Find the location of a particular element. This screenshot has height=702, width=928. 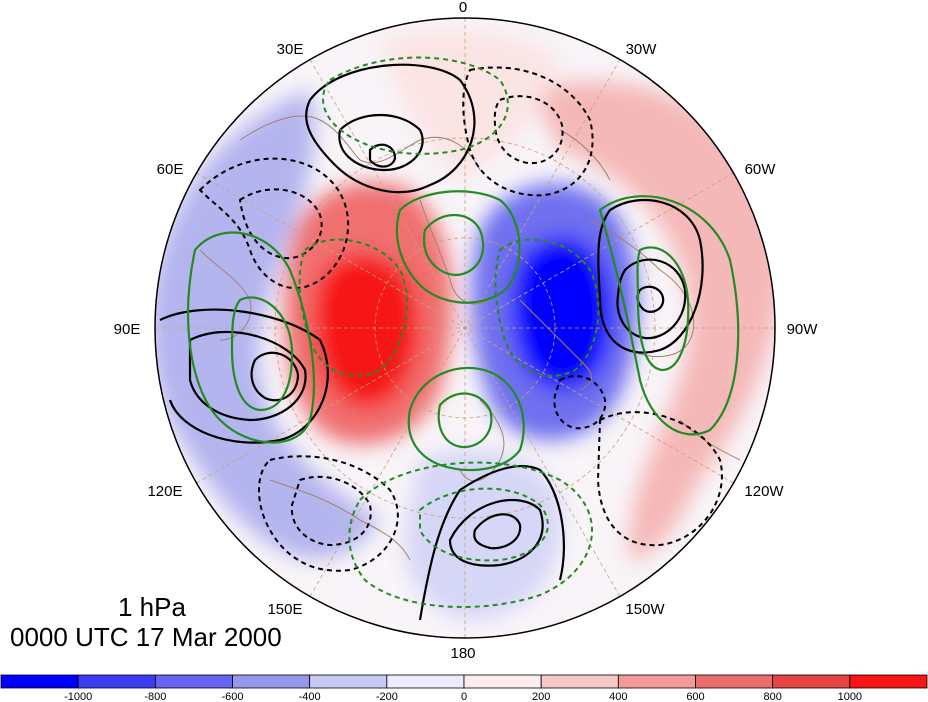

lon-label-0: 0 is located at coordinates (463, 8).